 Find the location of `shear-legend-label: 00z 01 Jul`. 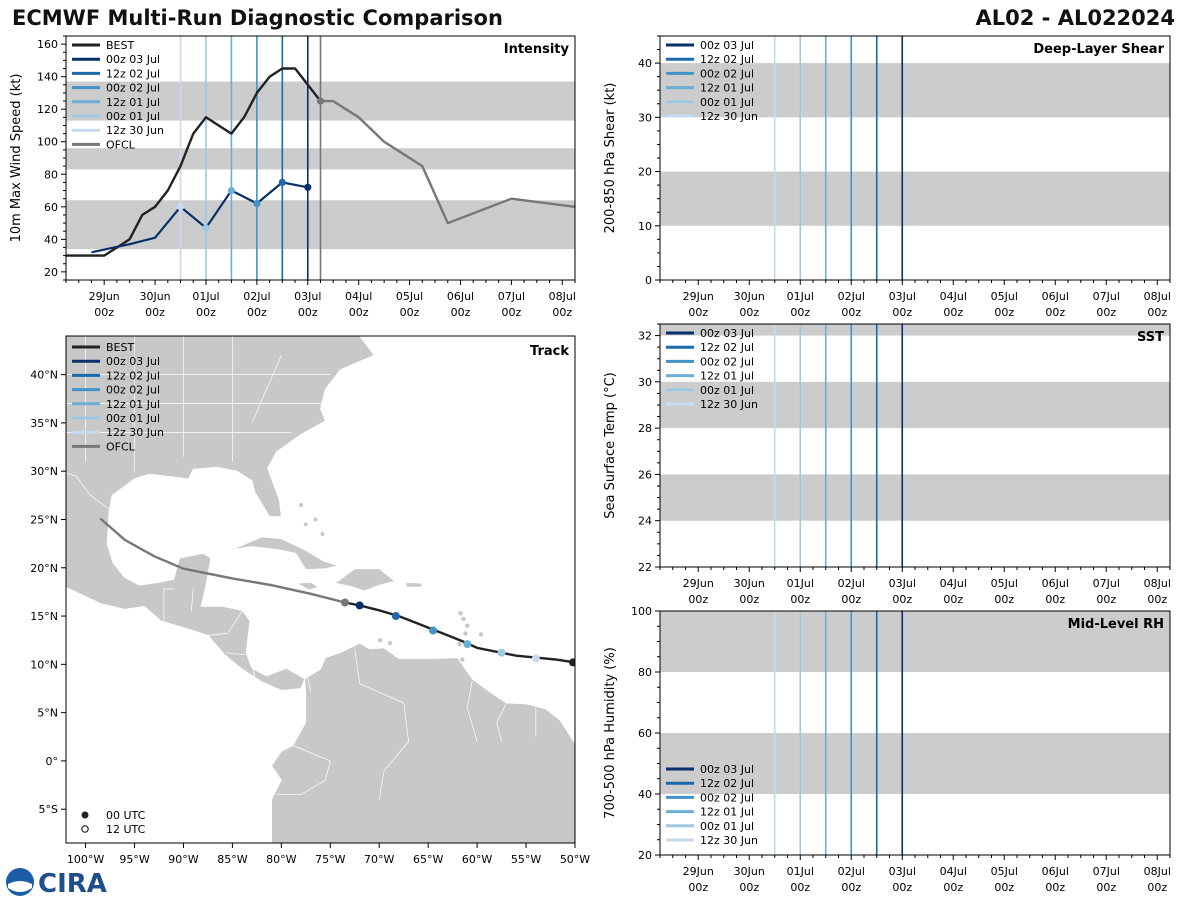

shear-legend-label: 00z 01 Jul is located at coordinates (727, 102).